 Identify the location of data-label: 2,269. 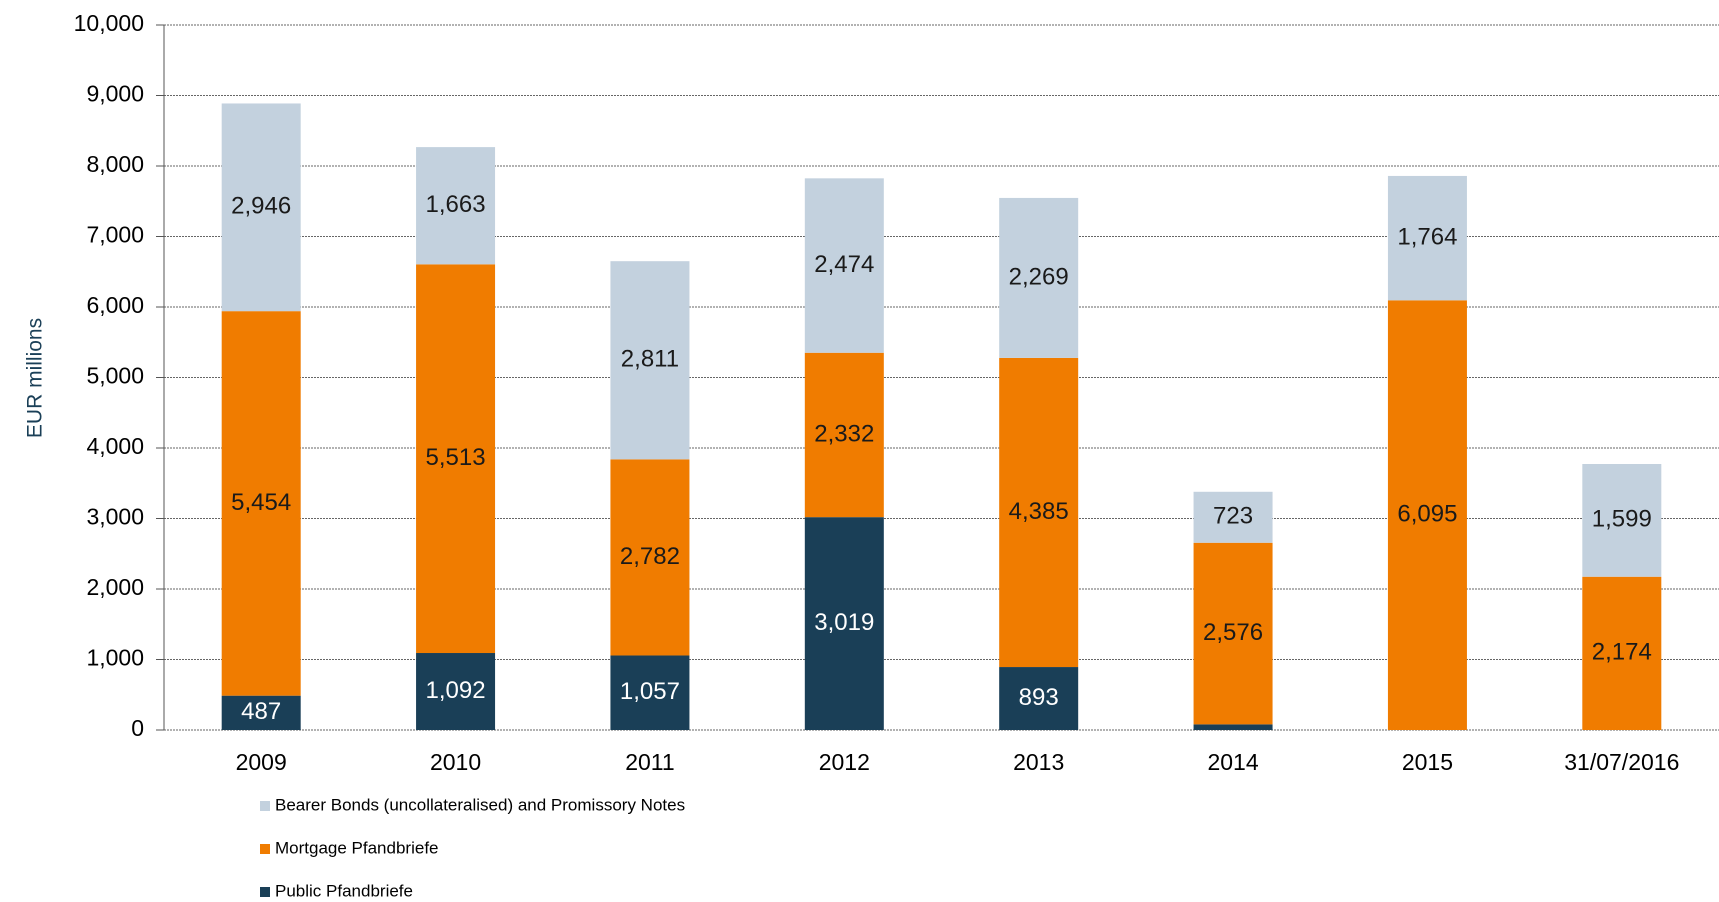
(1039, 276).